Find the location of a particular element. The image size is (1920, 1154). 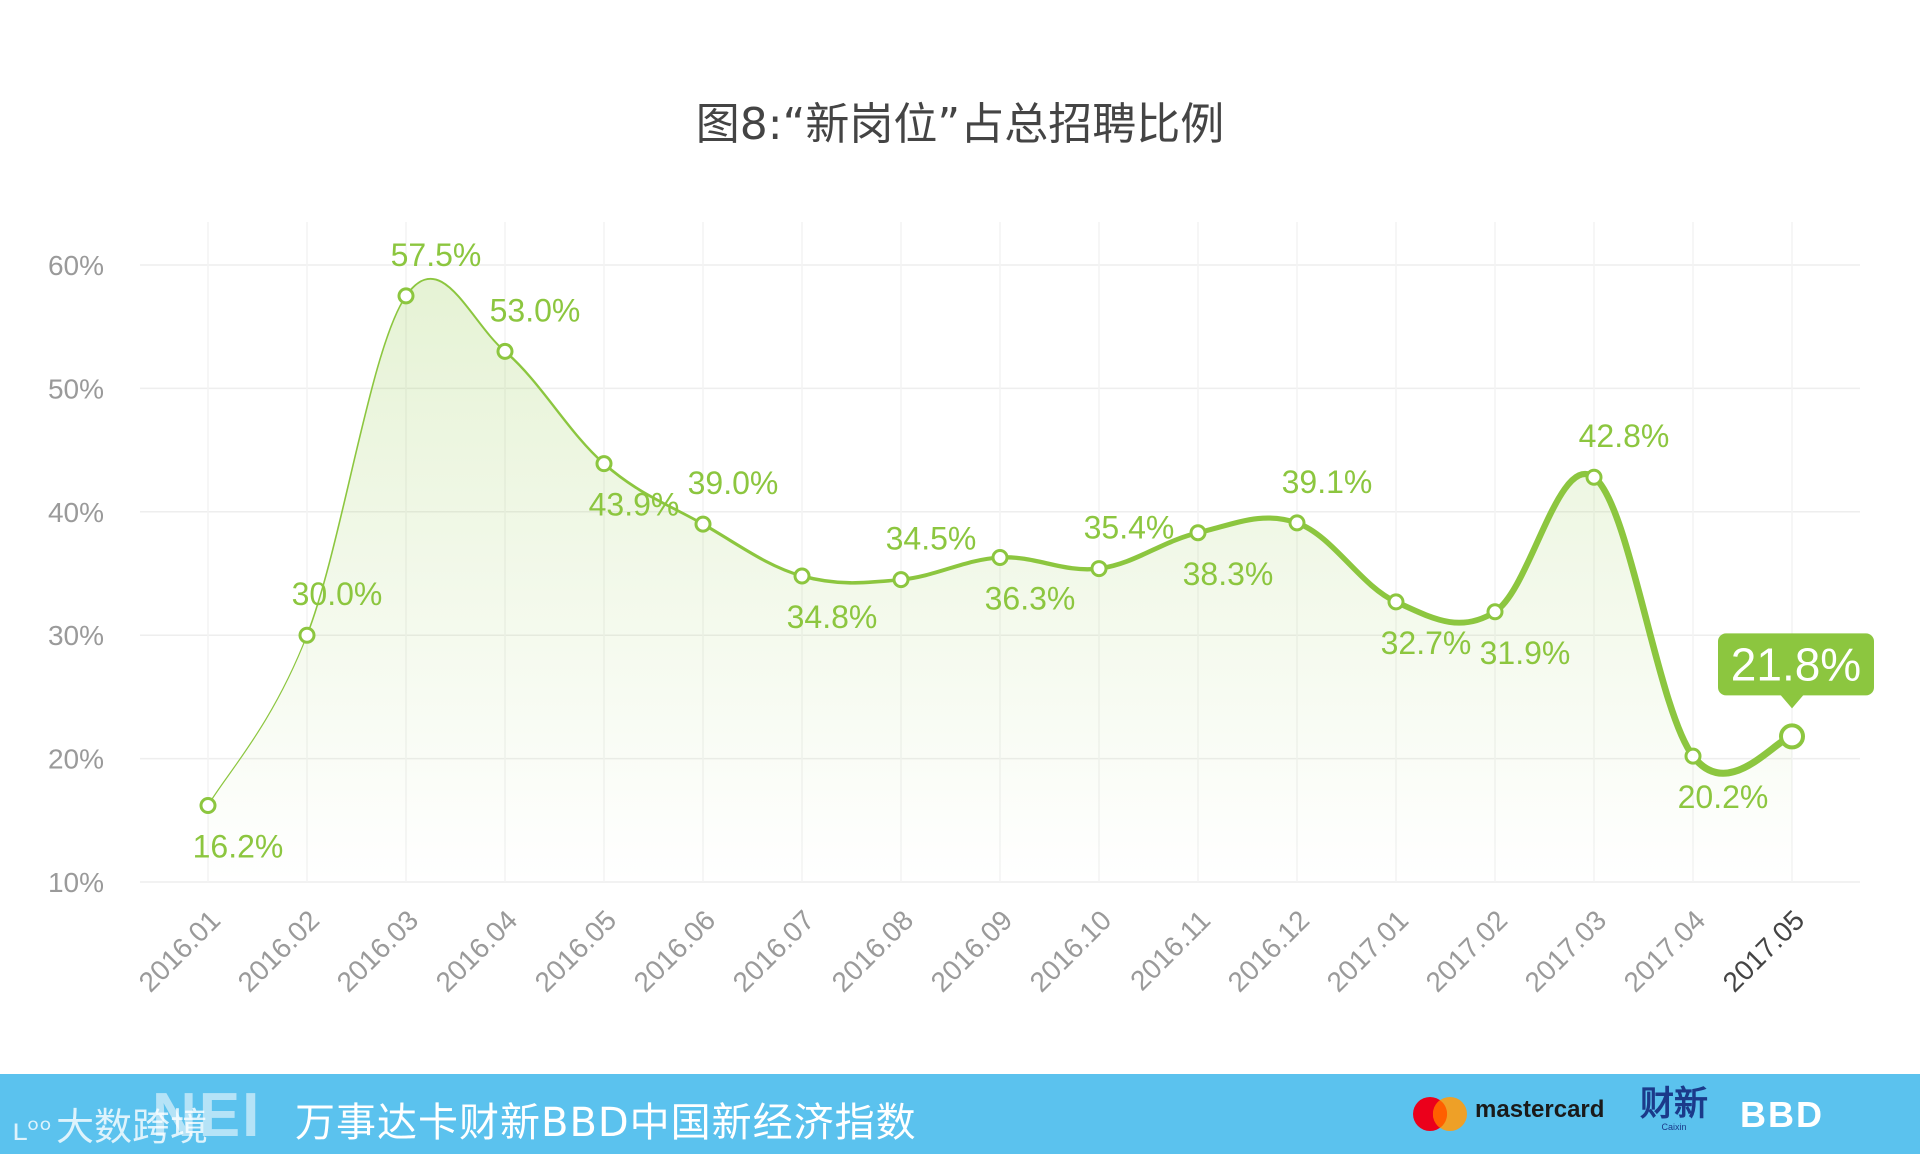

x-tick-label: 2017.01 is located at coordinates (1367, 950).